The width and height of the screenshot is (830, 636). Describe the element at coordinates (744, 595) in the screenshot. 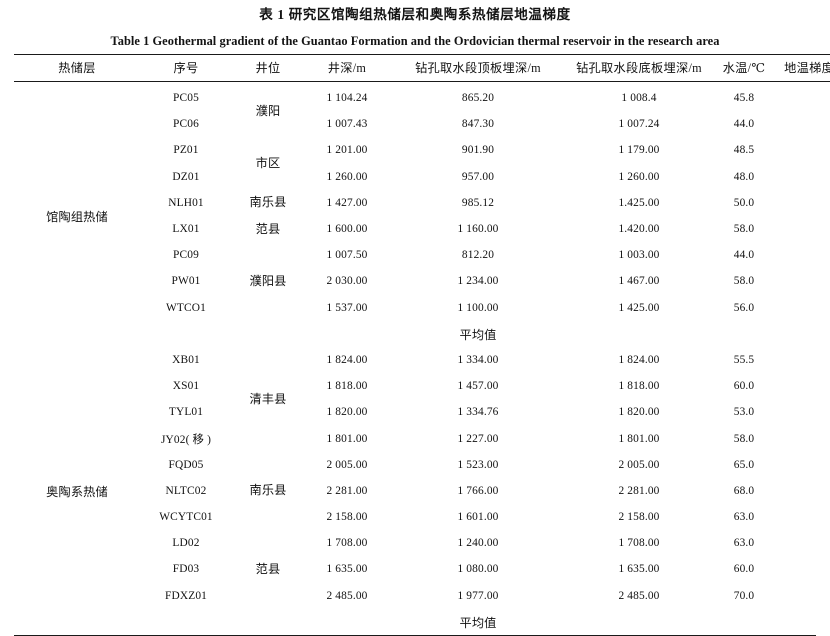

I see `cell-temperature: 70.0` at that location.